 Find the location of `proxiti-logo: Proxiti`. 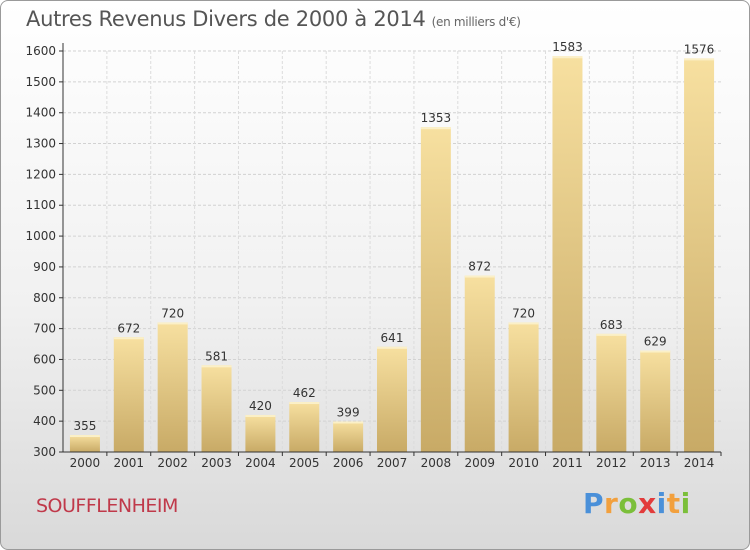

proxiti-logo: Proxiti is located at coordinates (637, 503).